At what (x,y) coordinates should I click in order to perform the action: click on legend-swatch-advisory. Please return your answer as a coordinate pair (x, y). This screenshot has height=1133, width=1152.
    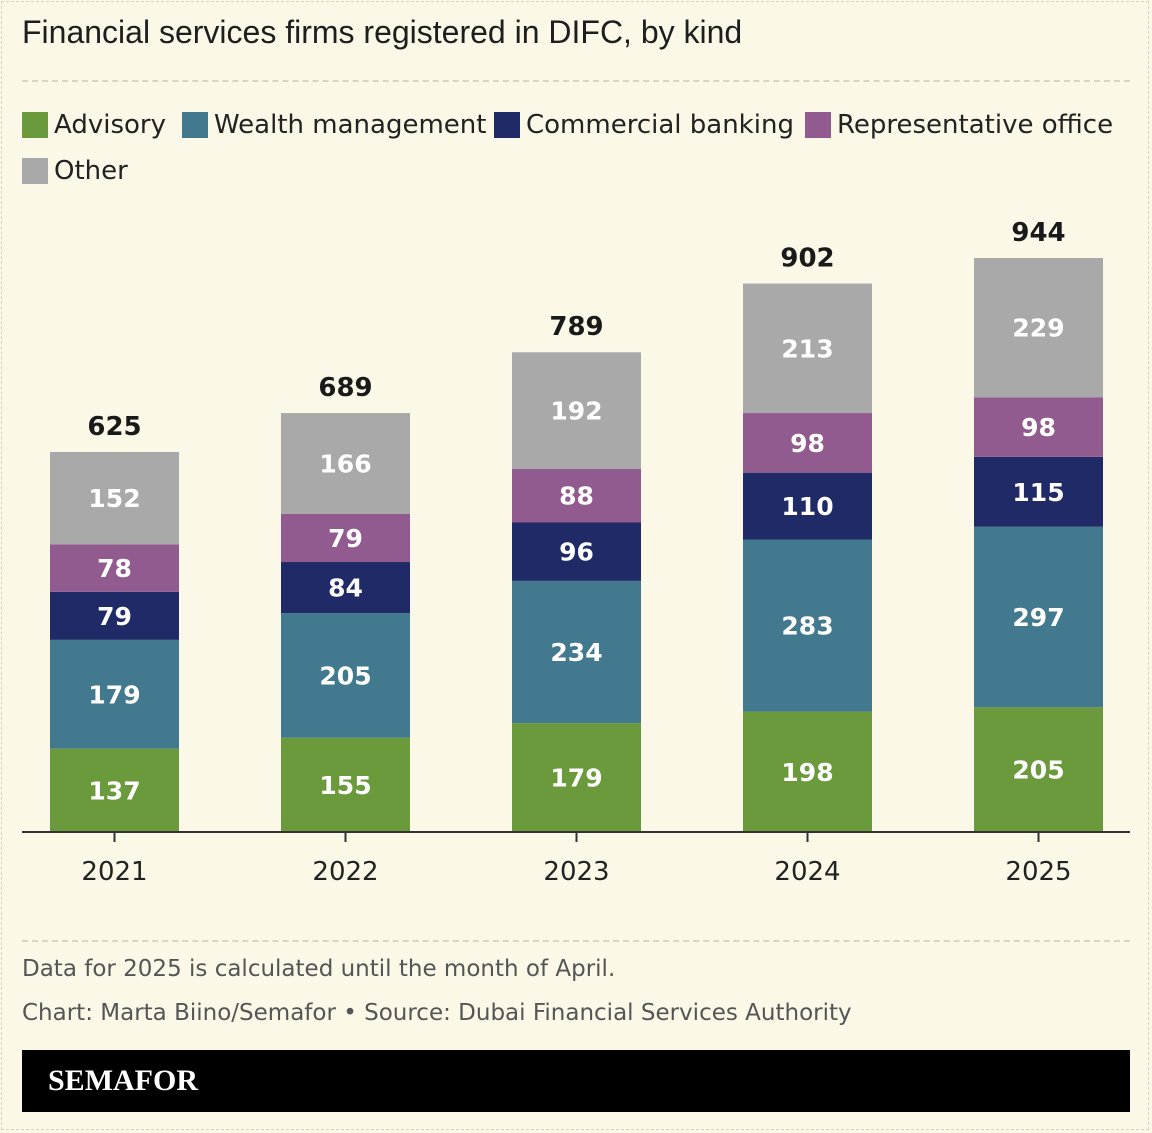
    Looking at the image, I should click on (35, 125).